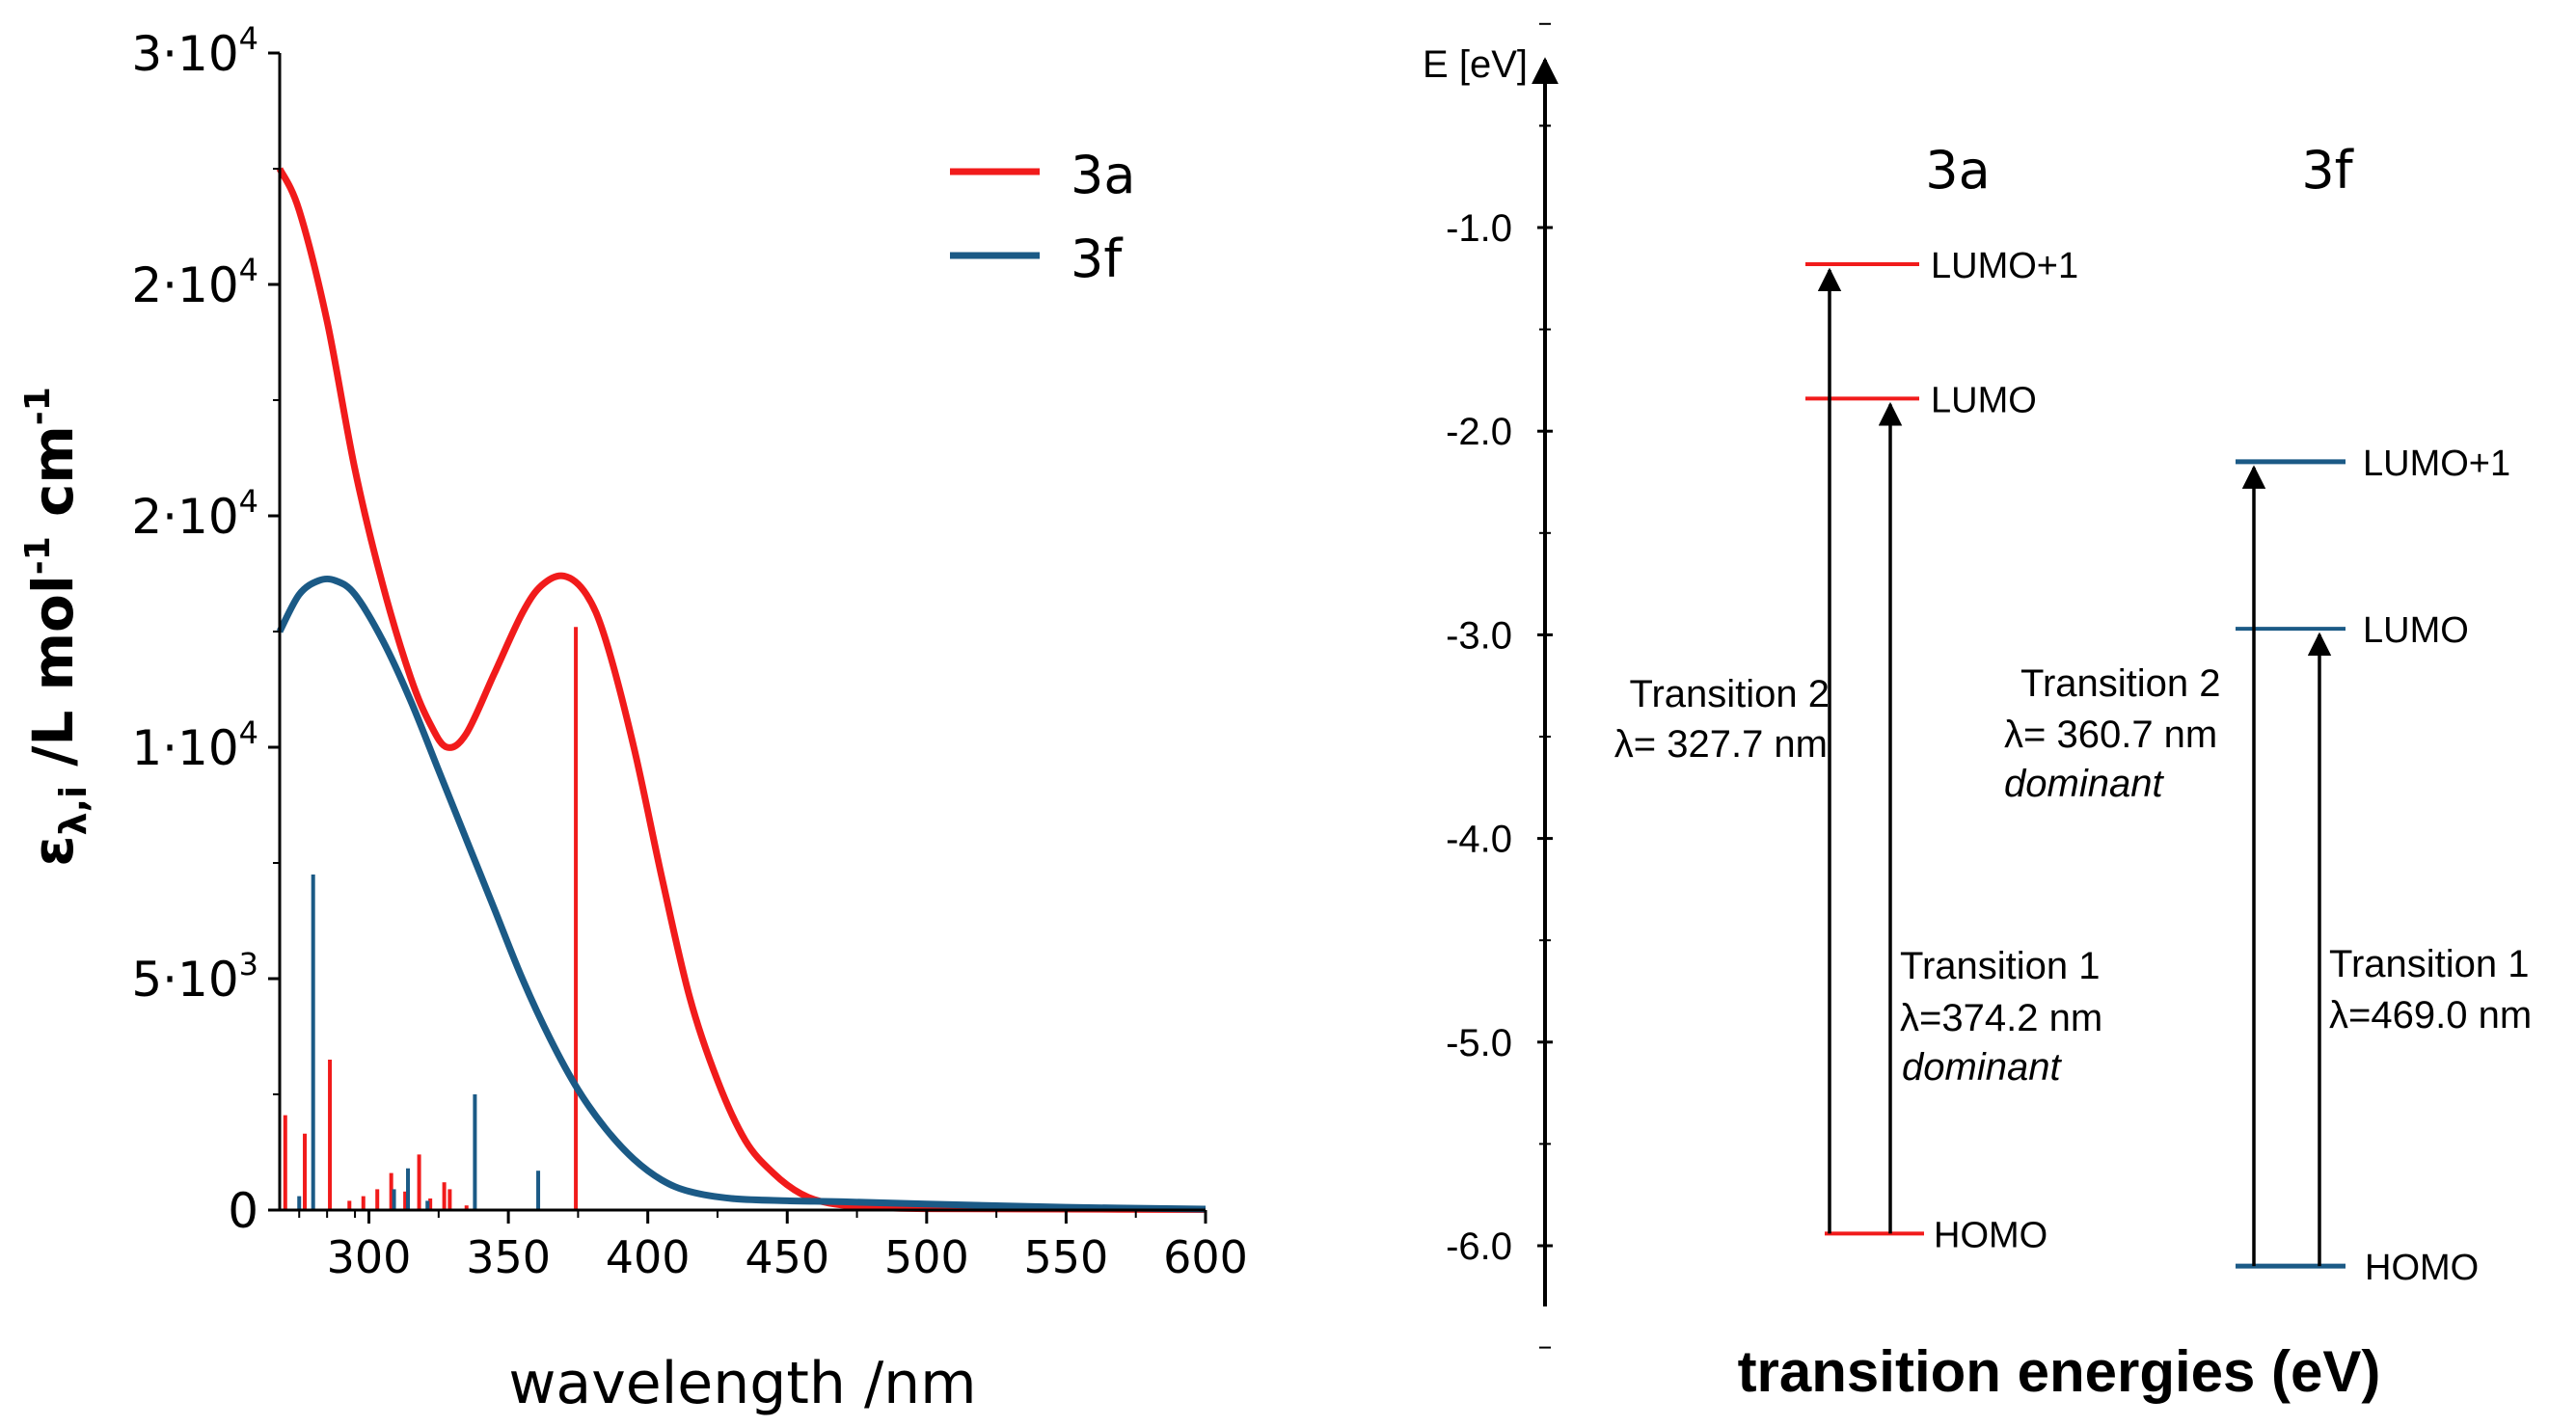 The height and width of the screenshot is (1427, 2576). What do you see at coordinates (73, 811) in the screenshot?
I see `y-label-subscript: λ,i` at bounding box center [73, 811].